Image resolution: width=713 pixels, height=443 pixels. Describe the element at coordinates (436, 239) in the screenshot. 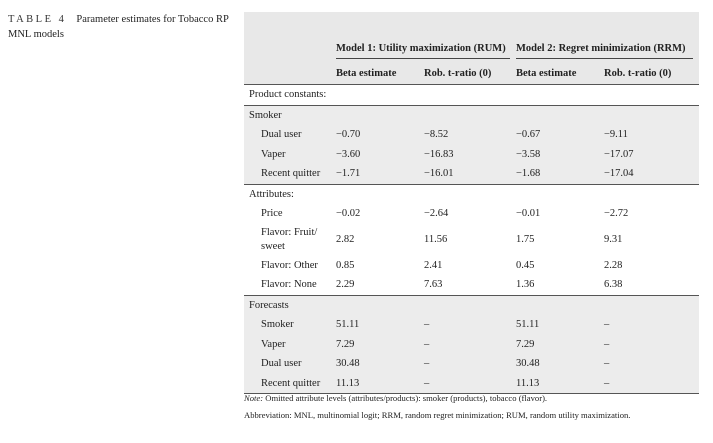

I see `value-cell: 11.56` at that location.